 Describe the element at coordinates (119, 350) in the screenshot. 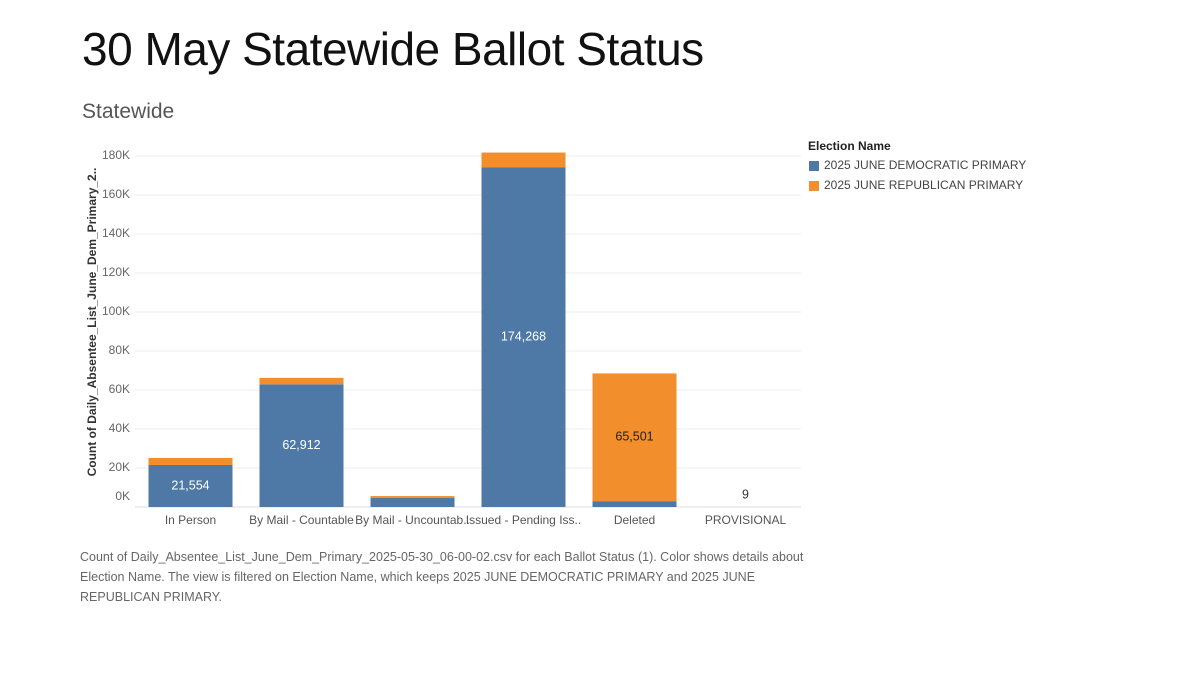

I see `y-tick-label: 80K` at that location.